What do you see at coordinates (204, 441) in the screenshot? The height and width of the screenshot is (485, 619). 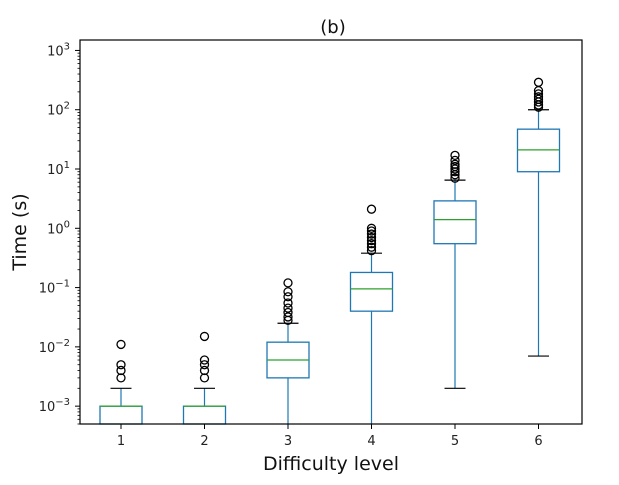 I see `x-tick-label: 2` at bounding box center [204, 441].